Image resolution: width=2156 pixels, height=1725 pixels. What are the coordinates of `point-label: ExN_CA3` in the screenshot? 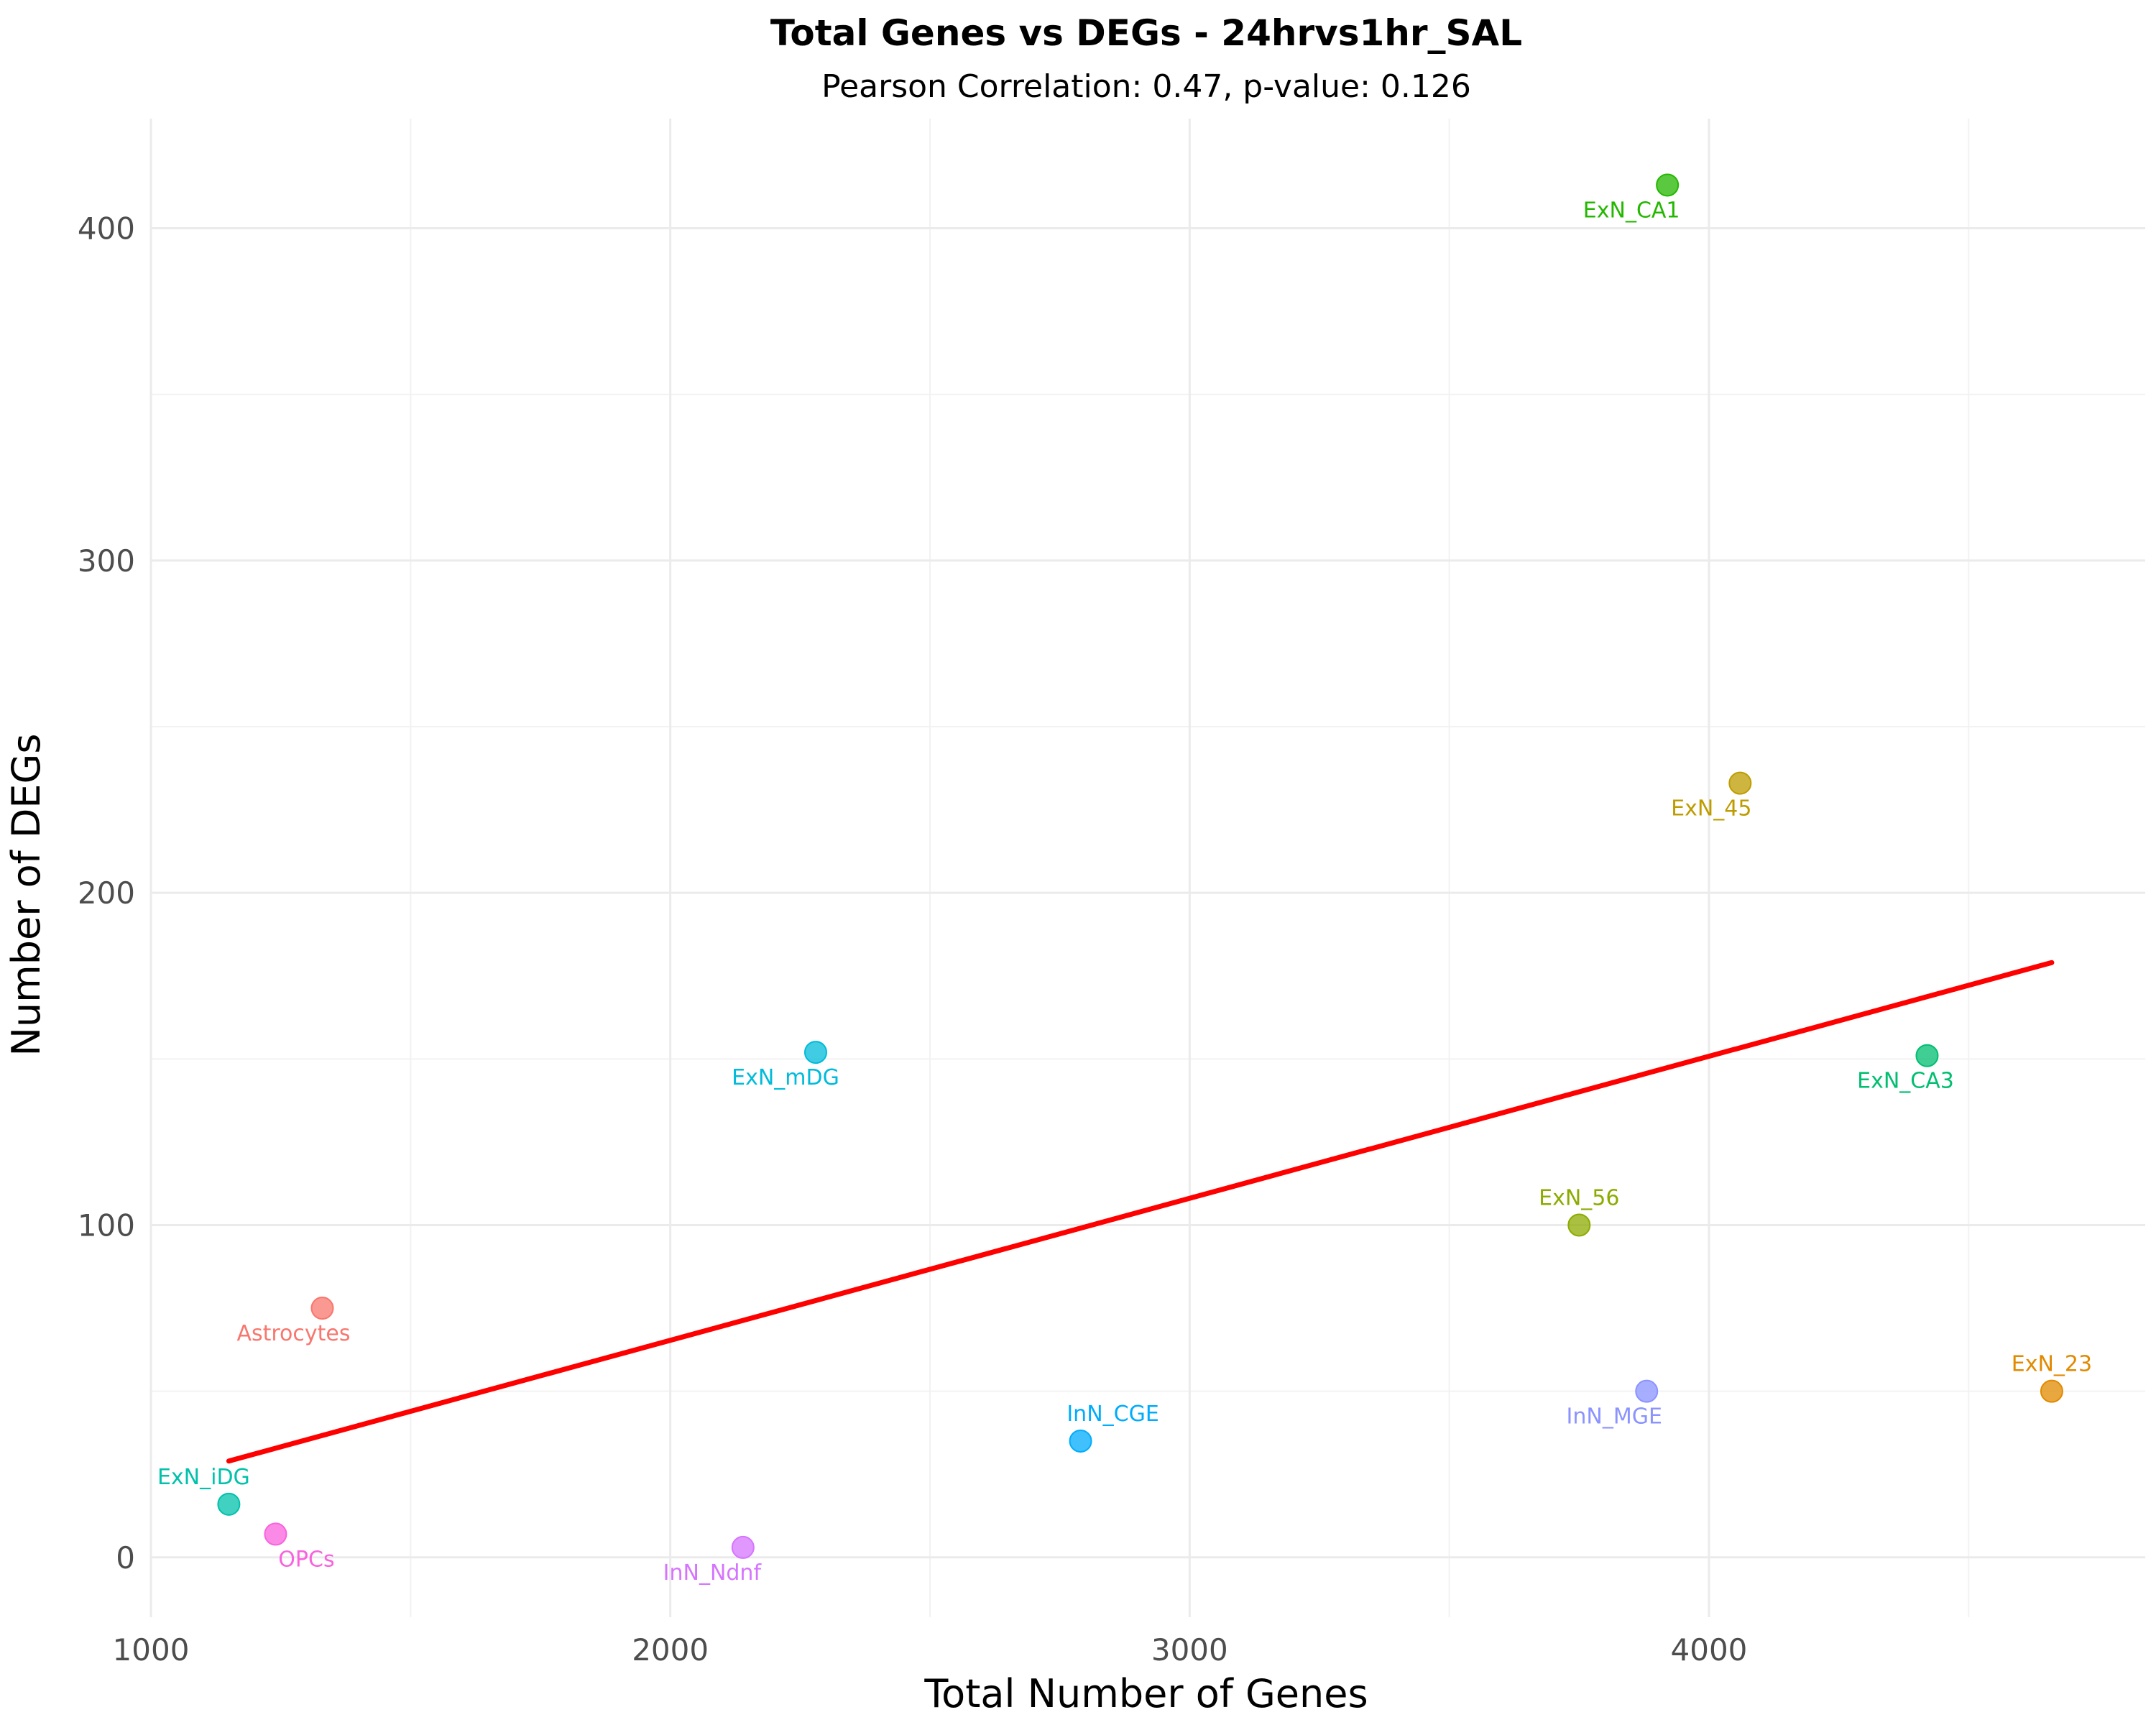 It's located at (1905, 1081).